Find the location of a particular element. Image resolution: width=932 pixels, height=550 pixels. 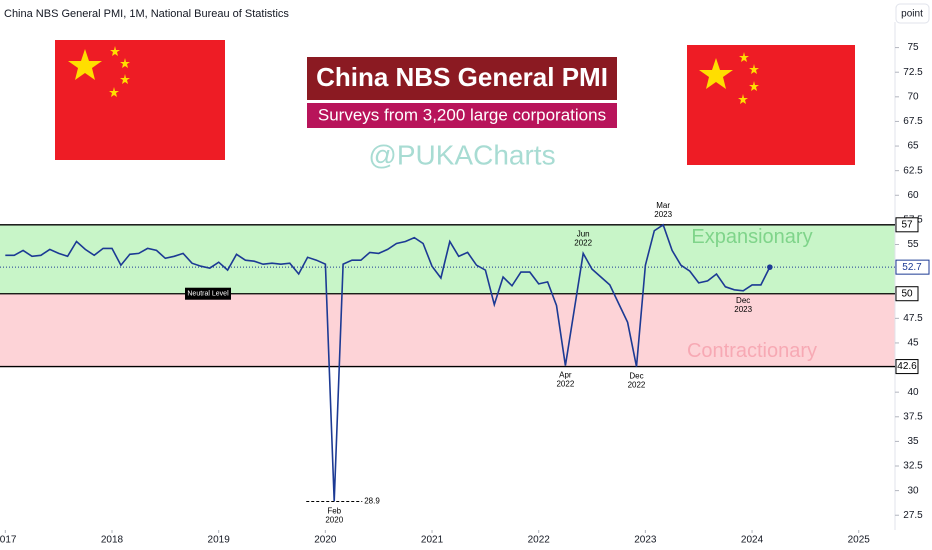

x-tick-label: 2018 is located at coordinates (112, 540).